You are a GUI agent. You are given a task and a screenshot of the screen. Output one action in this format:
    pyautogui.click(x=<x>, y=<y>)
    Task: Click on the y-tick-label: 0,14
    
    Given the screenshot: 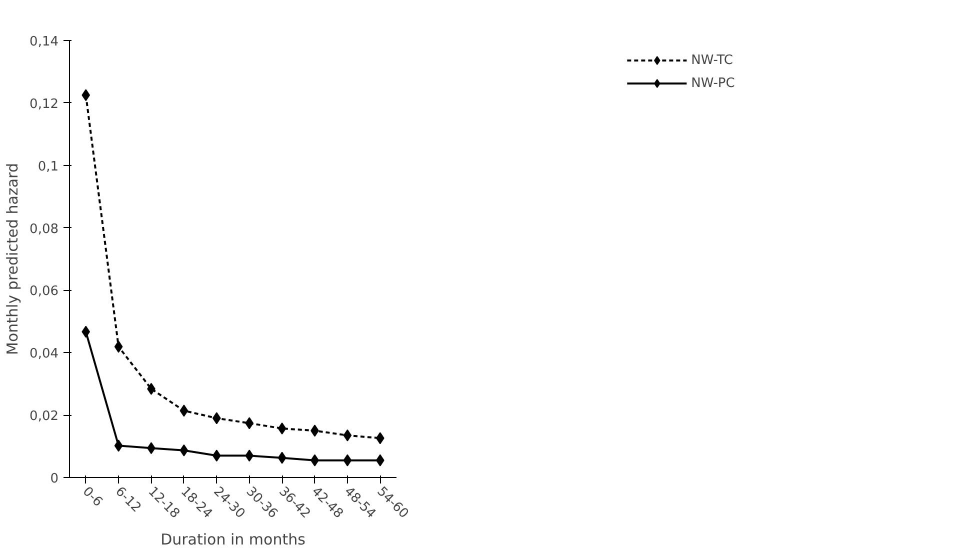 What is the action you would take?
    pyautogui.click(x=44, y=42)
    